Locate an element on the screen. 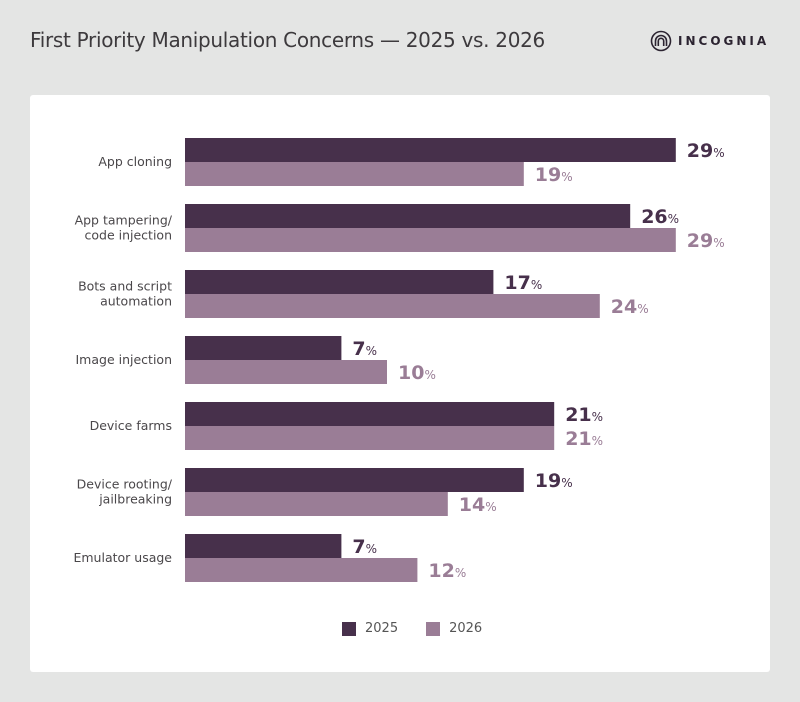 This screenshot has width=800, height=702. category-label: App cloning is located at coordinates (135, 161).